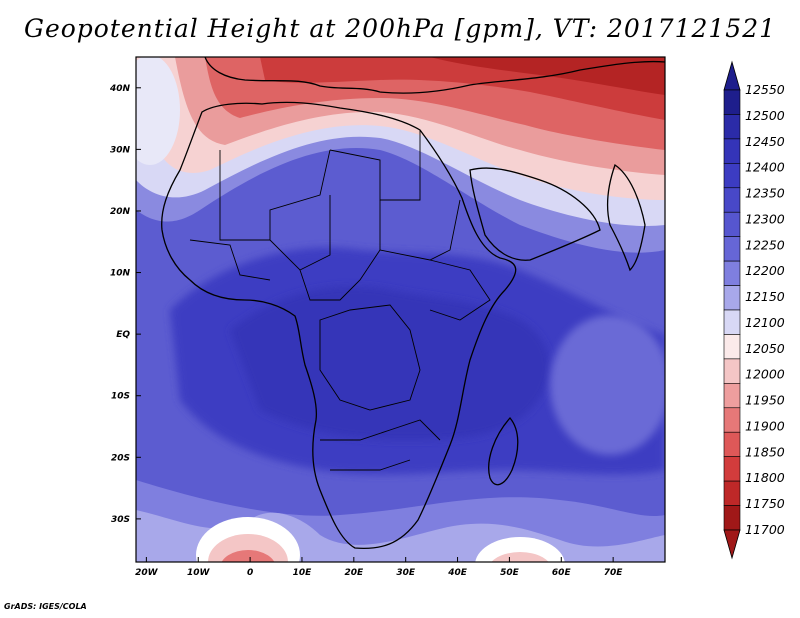 Image resolution: width=800 pixels, height=618 pixels. Describe the element at coordinates (765, 348) in the screenshot. I see `colorbar-label: 12050` at that location.